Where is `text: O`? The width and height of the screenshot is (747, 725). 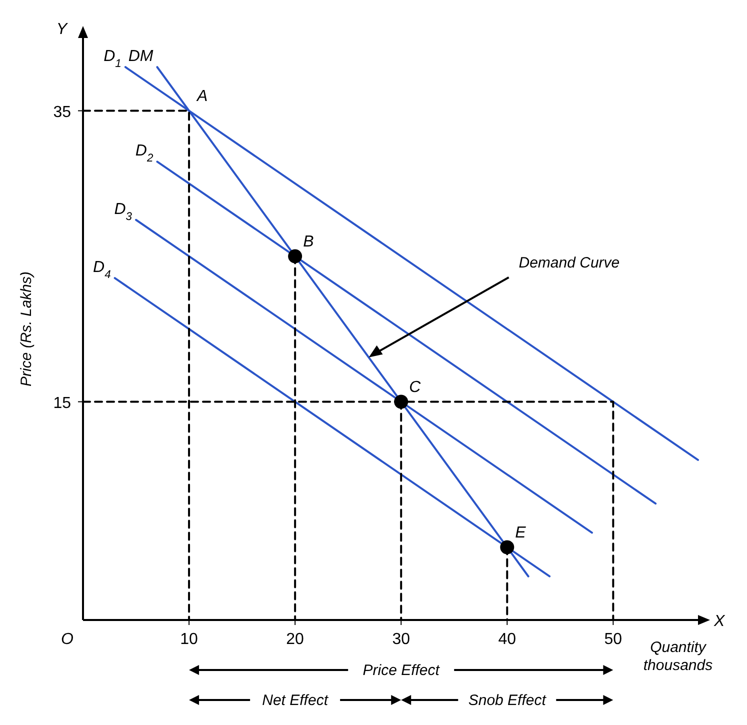 text: O is located at coordinates (67, 639).